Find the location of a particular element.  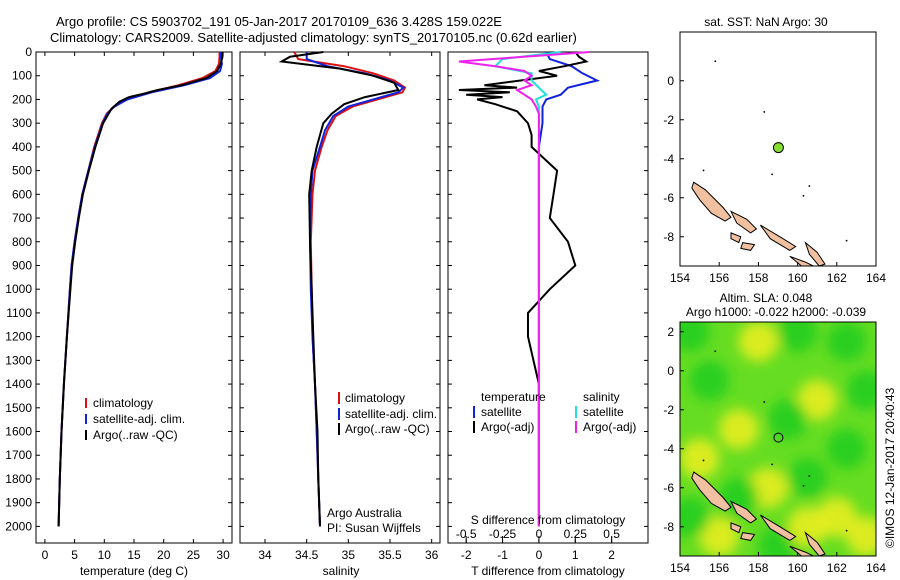

legend-label-argo: Argo(..raw -QC) is located at coordinates (387, 429).